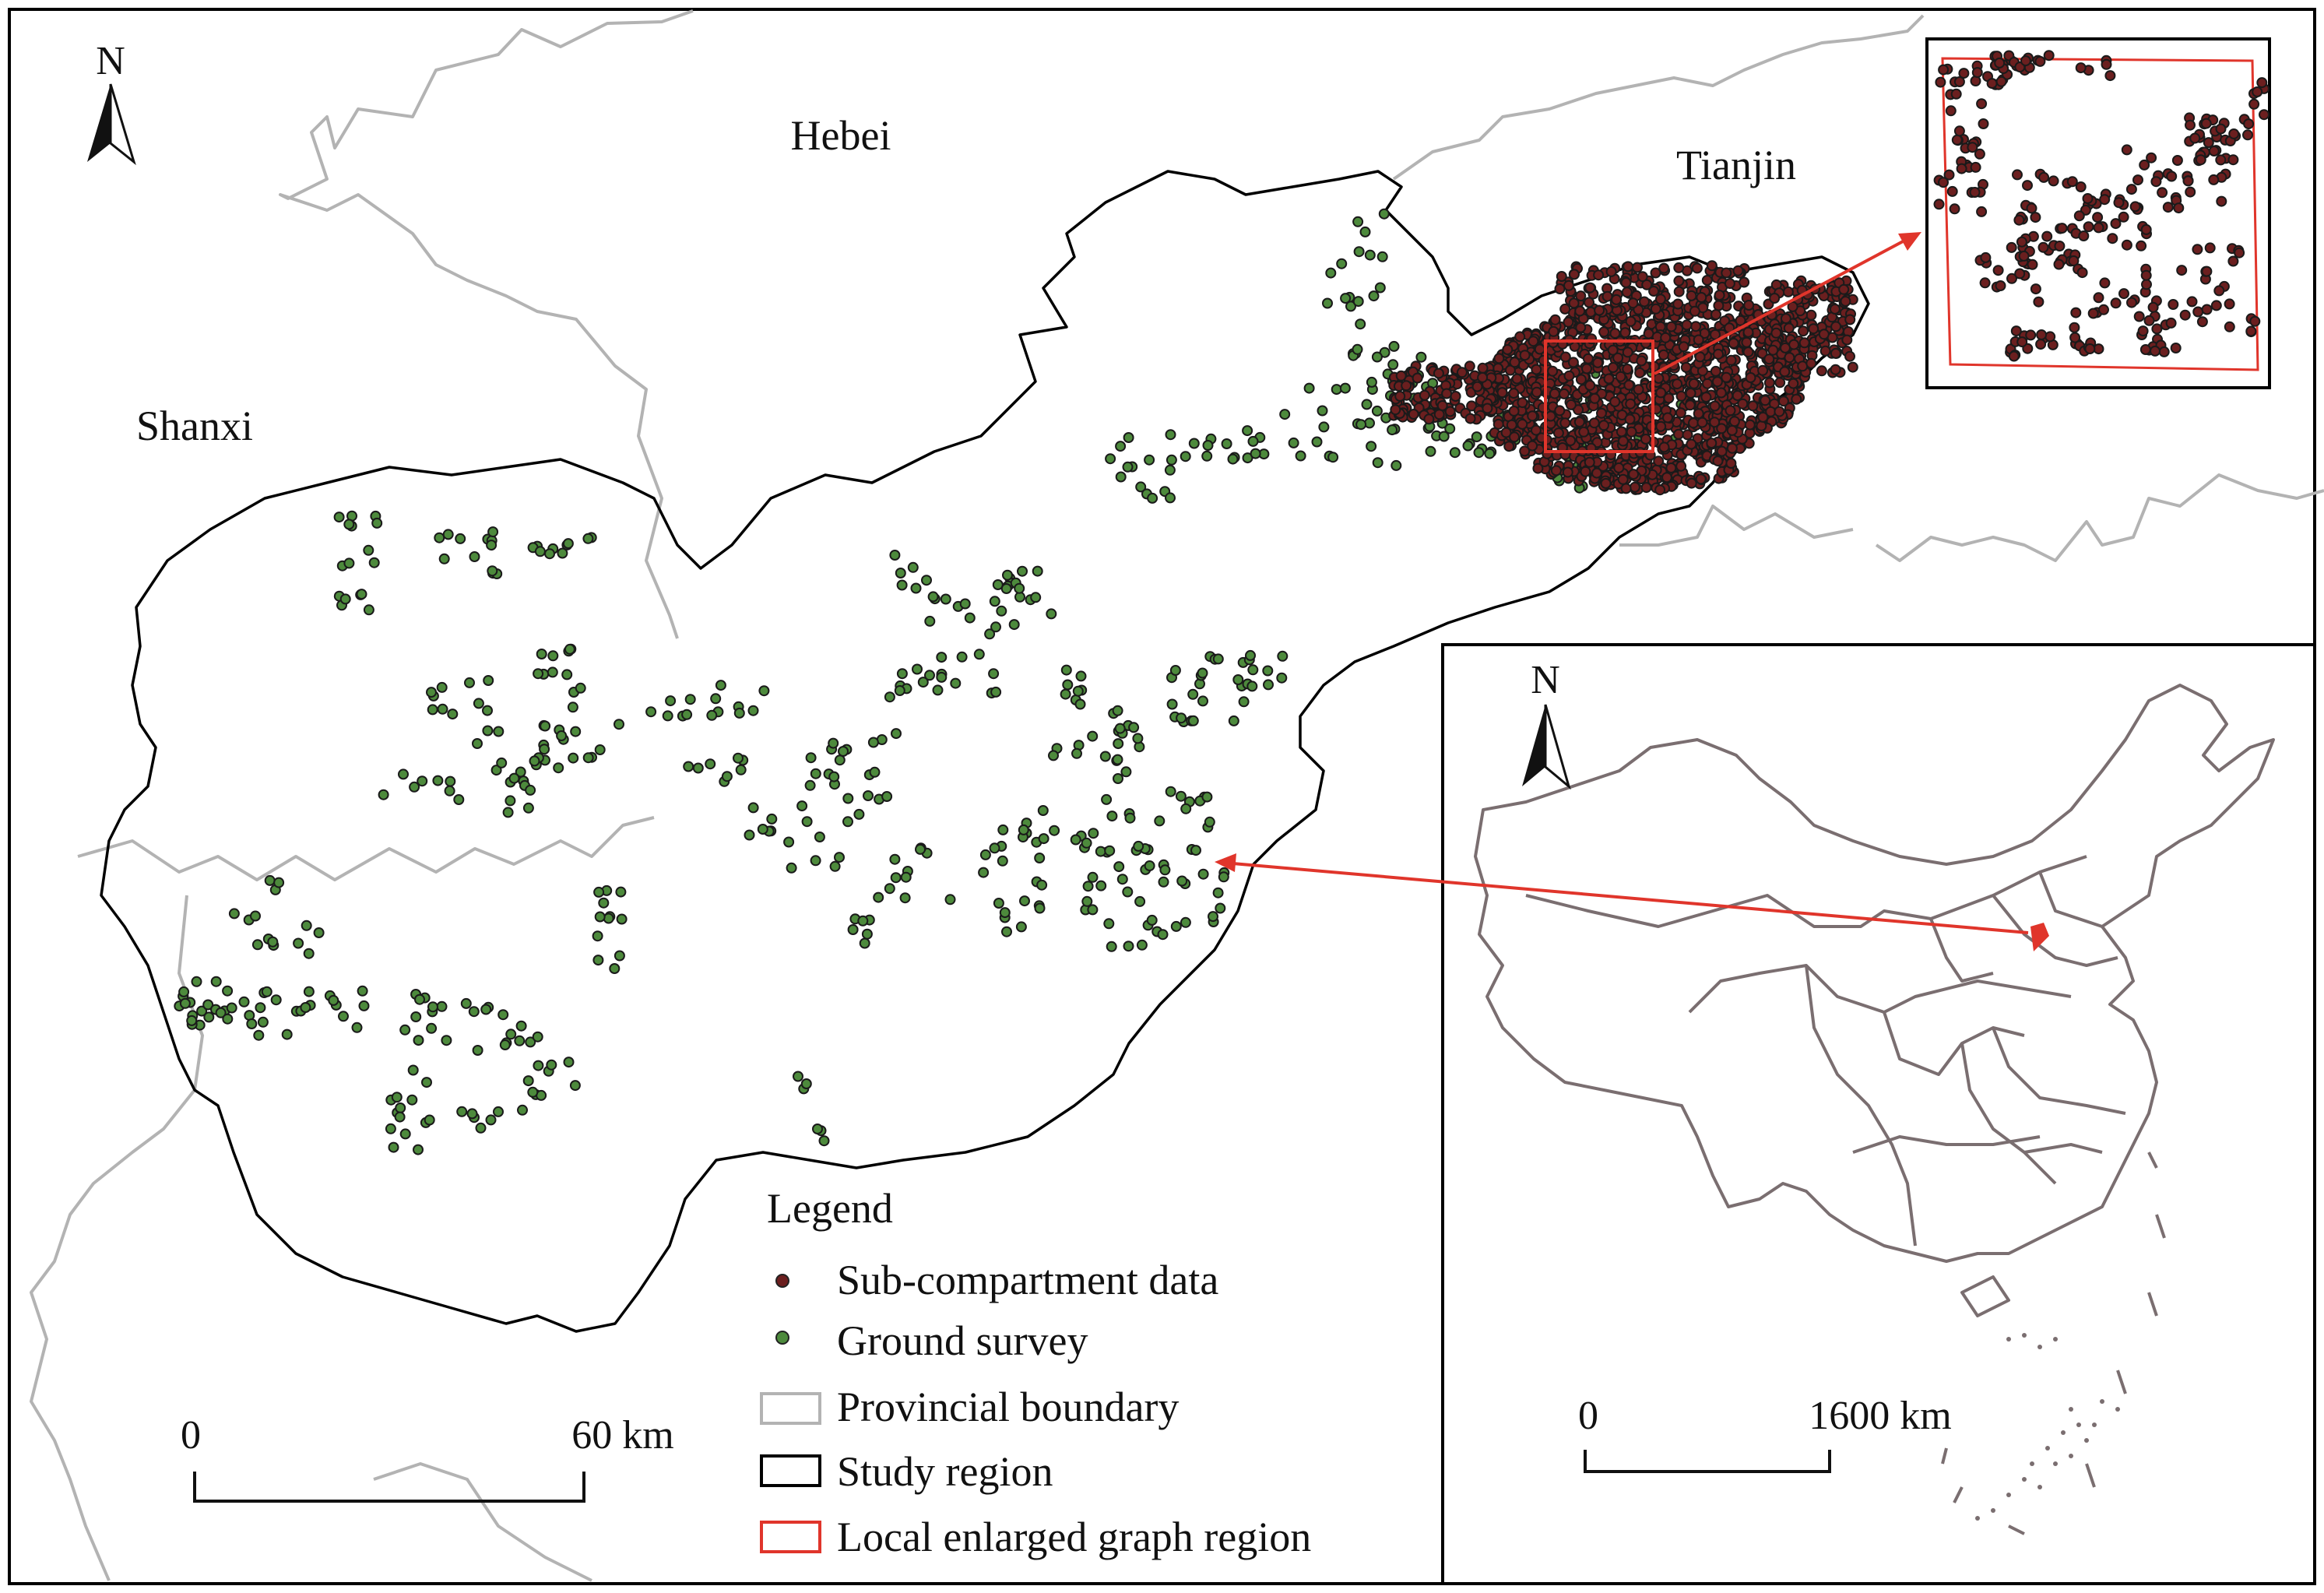  What do you see at coordinates (112, 102) in the screenshot?
I see `main-north-arrow: N` at bounding box center [112, 102].